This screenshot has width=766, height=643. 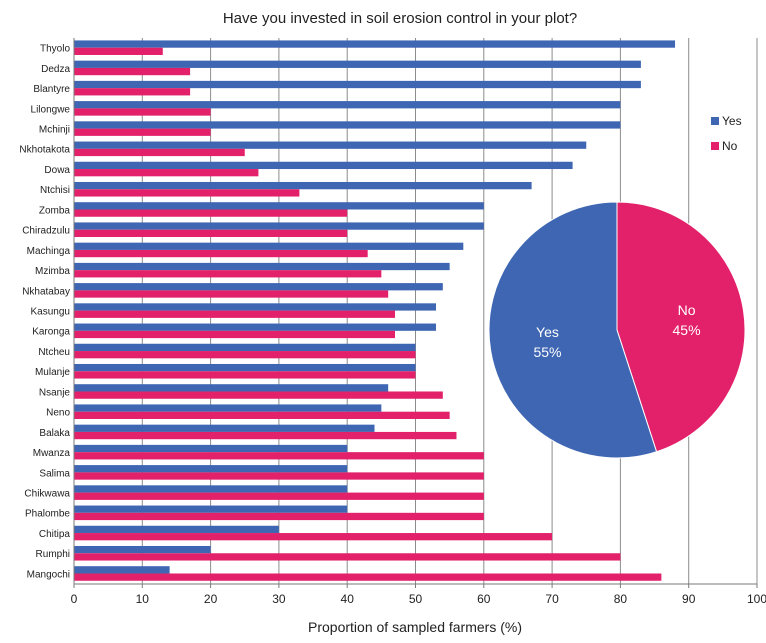 What do you see at coordinates (573, 330) in the screenshot?
I see `pie-slice-yes` at bounding box center [573, 330].